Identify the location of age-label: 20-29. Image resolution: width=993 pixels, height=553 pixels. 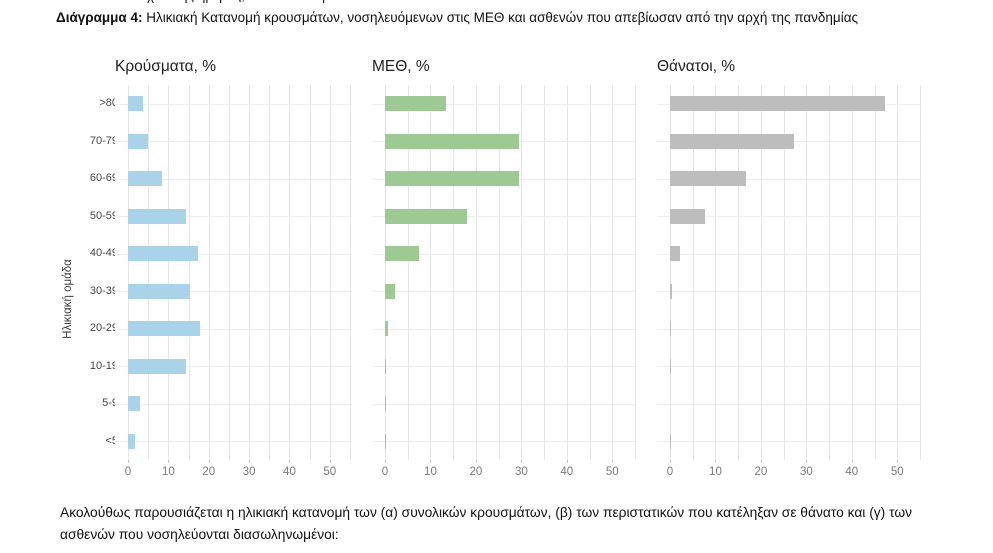
(103, 328).